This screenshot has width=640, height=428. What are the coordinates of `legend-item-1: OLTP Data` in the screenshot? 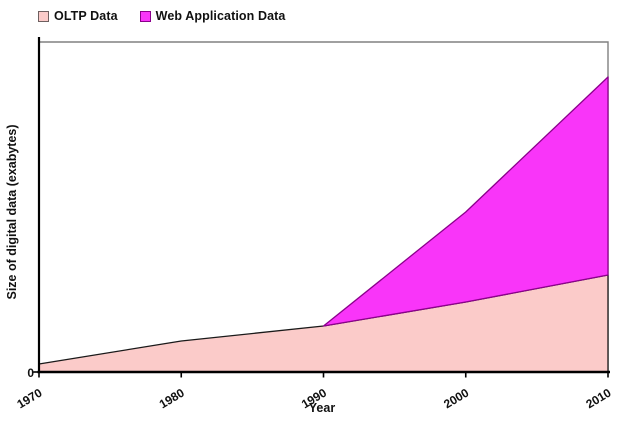 It's located at (78, 16).